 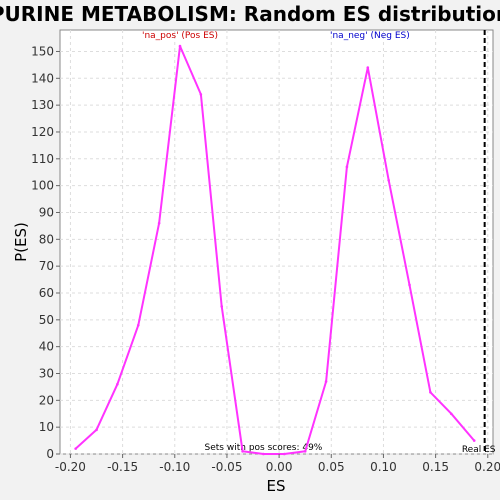 I want to click on annotation-text: 'na_pos' (Pos ES), so click(x=180, y=36).